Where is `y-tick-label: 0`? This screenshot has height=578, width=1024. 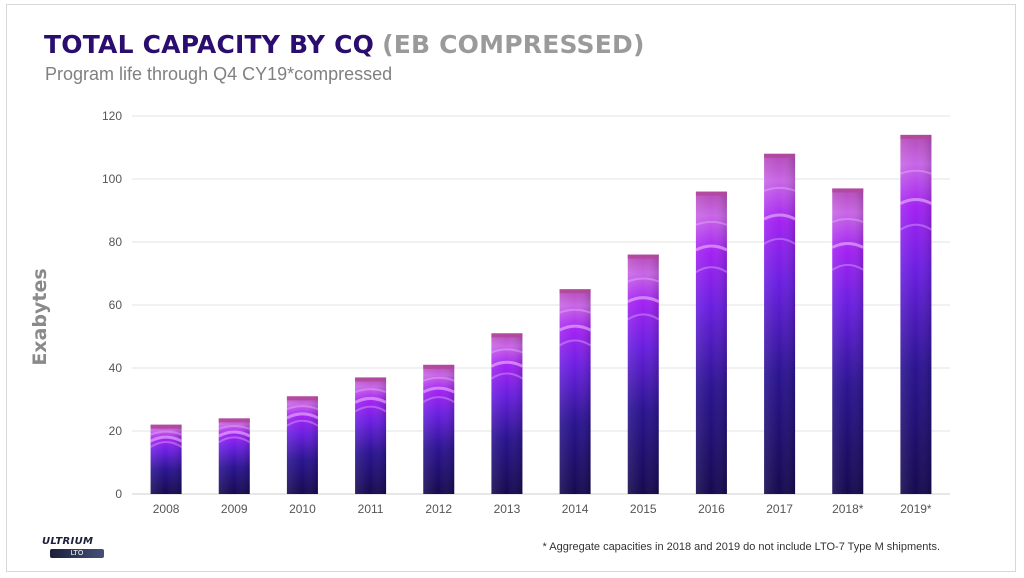 y-tick-label: 0 is located at coordinates (118, 494).